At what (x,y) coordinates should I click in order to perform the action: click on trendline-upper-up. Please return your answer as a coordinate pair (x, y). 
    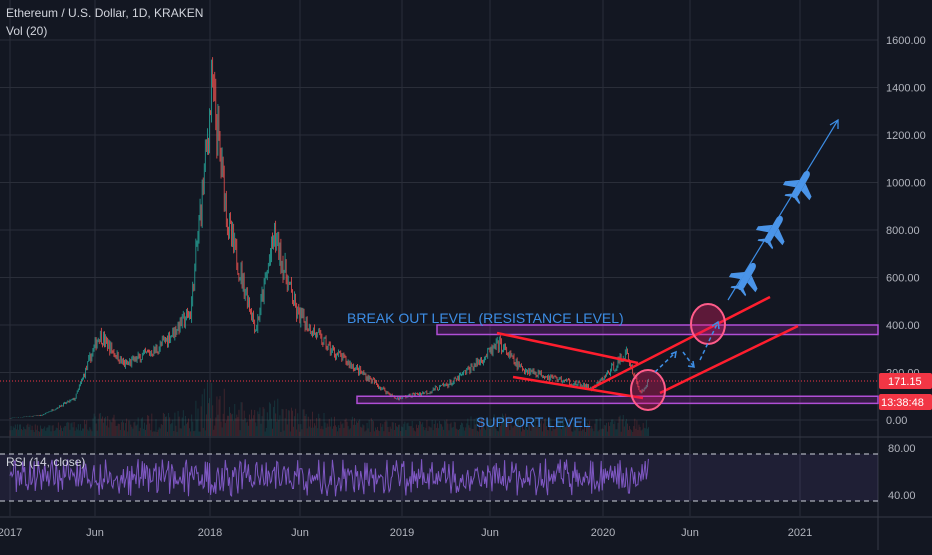
    Looking at the image, I should click on (681, 342).